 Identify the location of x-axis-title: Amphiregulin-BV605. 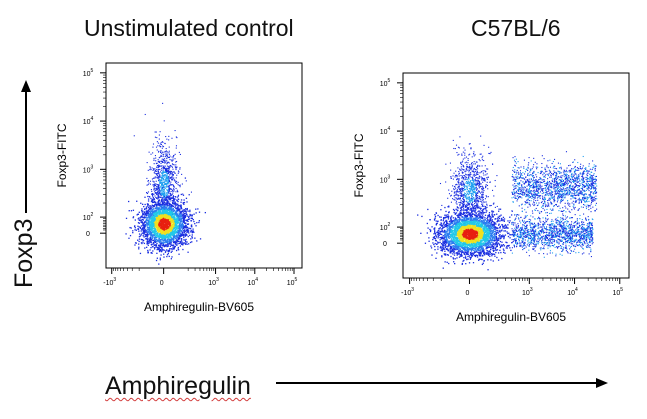
(511, 317).